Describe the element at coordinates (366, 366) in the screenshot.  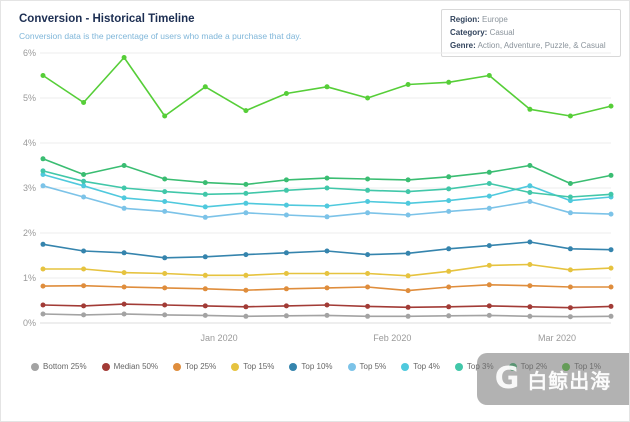
I see `legend-item: Top 5%` at that location.